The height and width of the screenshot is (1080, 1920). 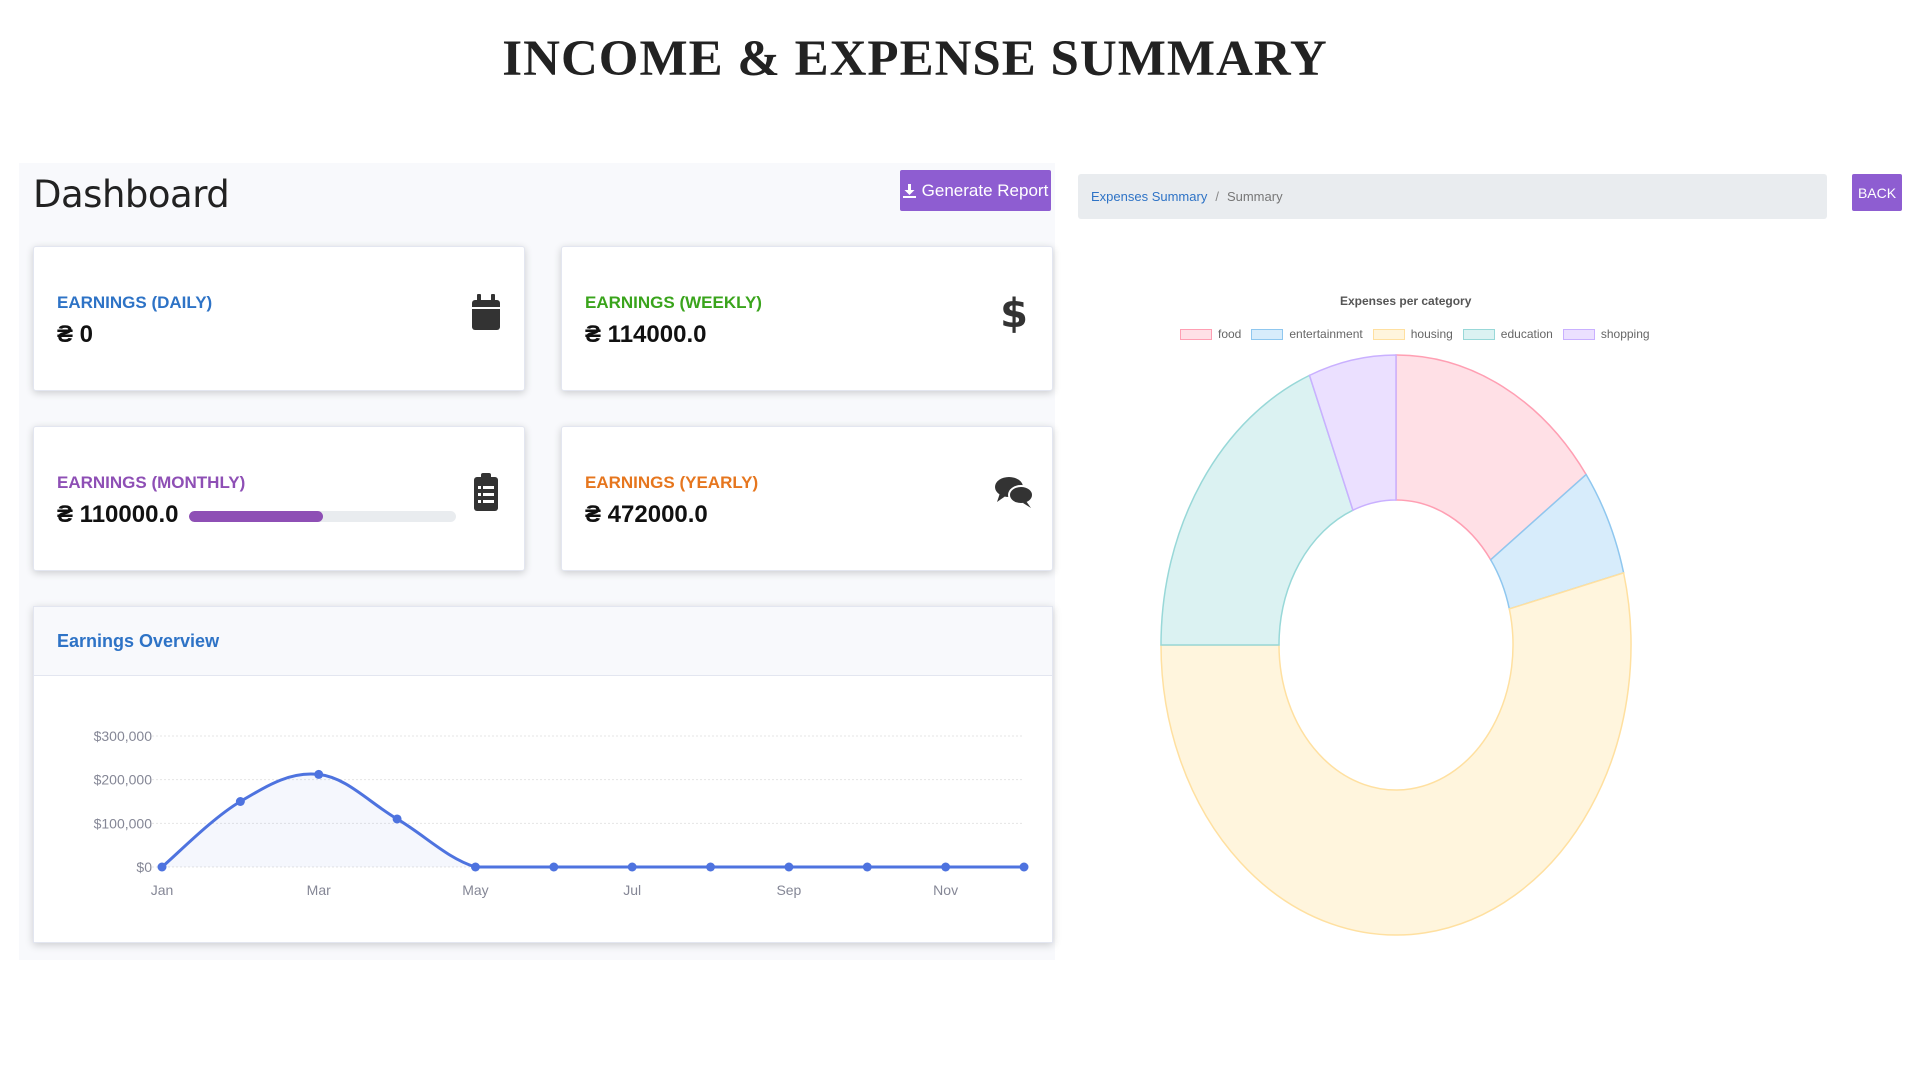 What do you see at coordinates (1230, 334) in the screenshot?
I see `legend-label: food` at bounding box center [1230, 334].